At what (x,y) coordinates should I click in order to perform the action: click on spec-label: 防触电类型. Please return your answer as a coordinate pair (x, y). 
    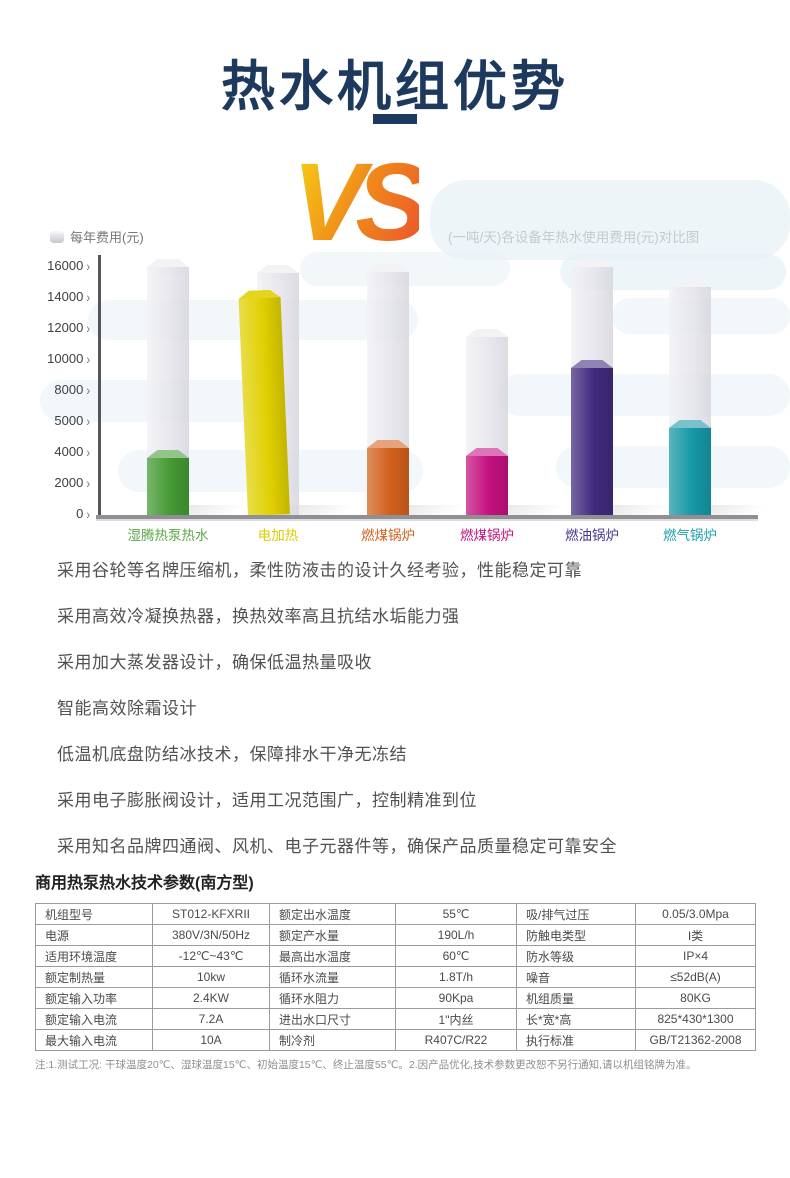
    Looking at the image, I should click on (576, 935).